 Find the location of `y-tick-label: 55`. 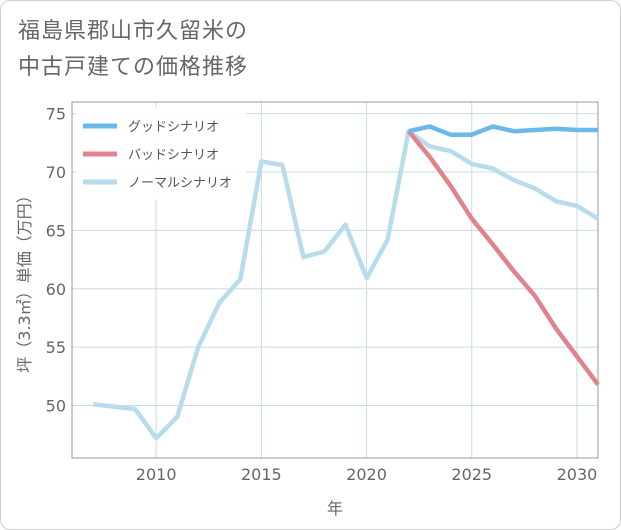

y-tick-label: 55 is located at coordinates (56, 347).